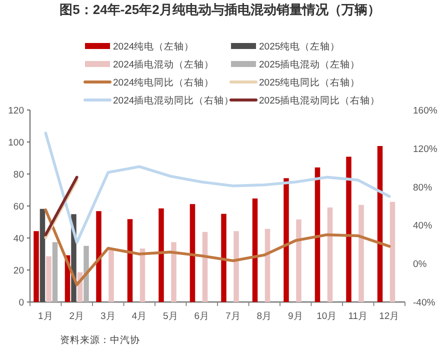 The height and width of the screenshot is (349, 440). What do you see at coordinates (18, 207) in the screenshot?
I see `y-tick-label: 60` at bounding box center [18, 207].